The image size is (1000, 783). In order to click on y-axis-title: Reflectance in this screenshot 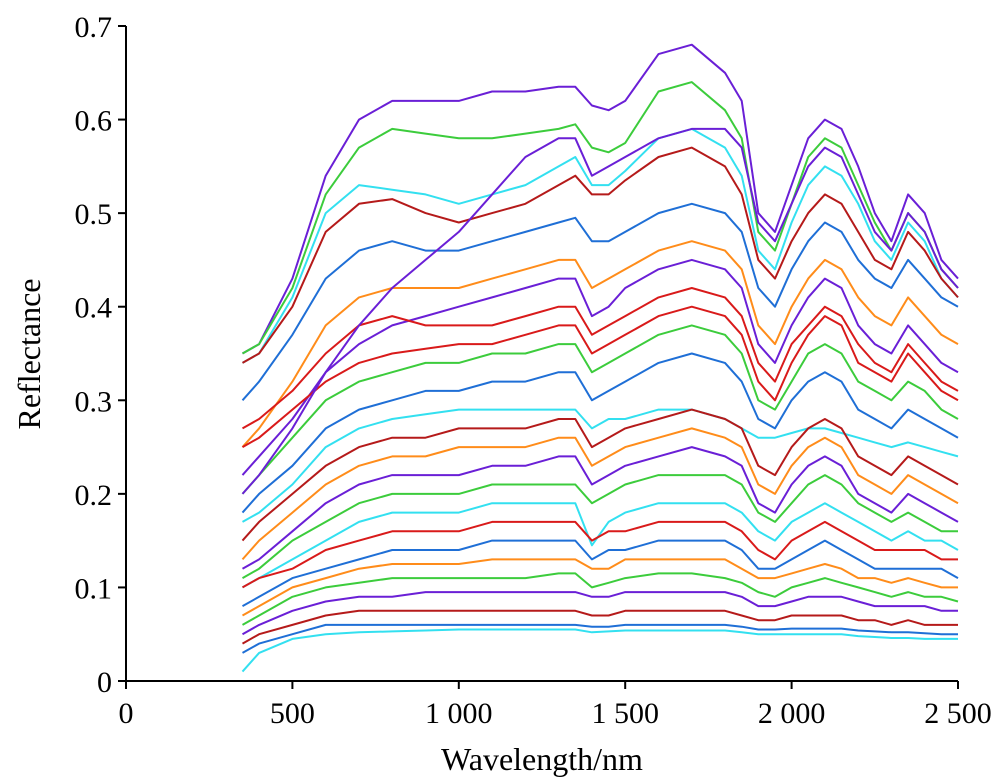, I will do `click(29, 354)`.